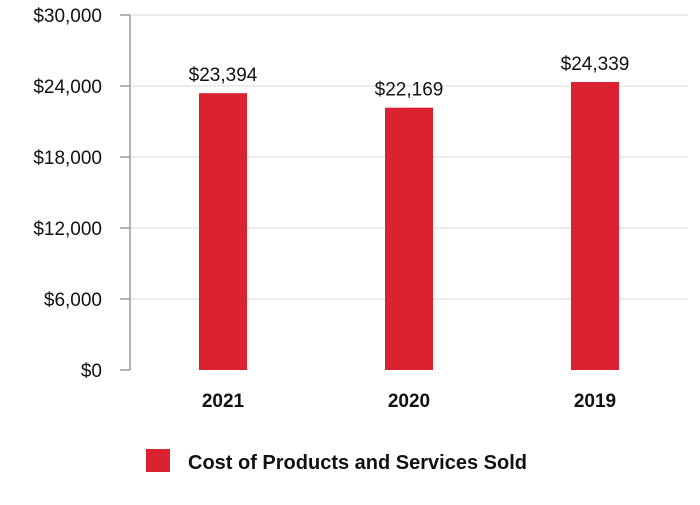  Describe the element at coordinates (223, 75) in the screenshot. I see `data-label-2021: $23,394` at that location.